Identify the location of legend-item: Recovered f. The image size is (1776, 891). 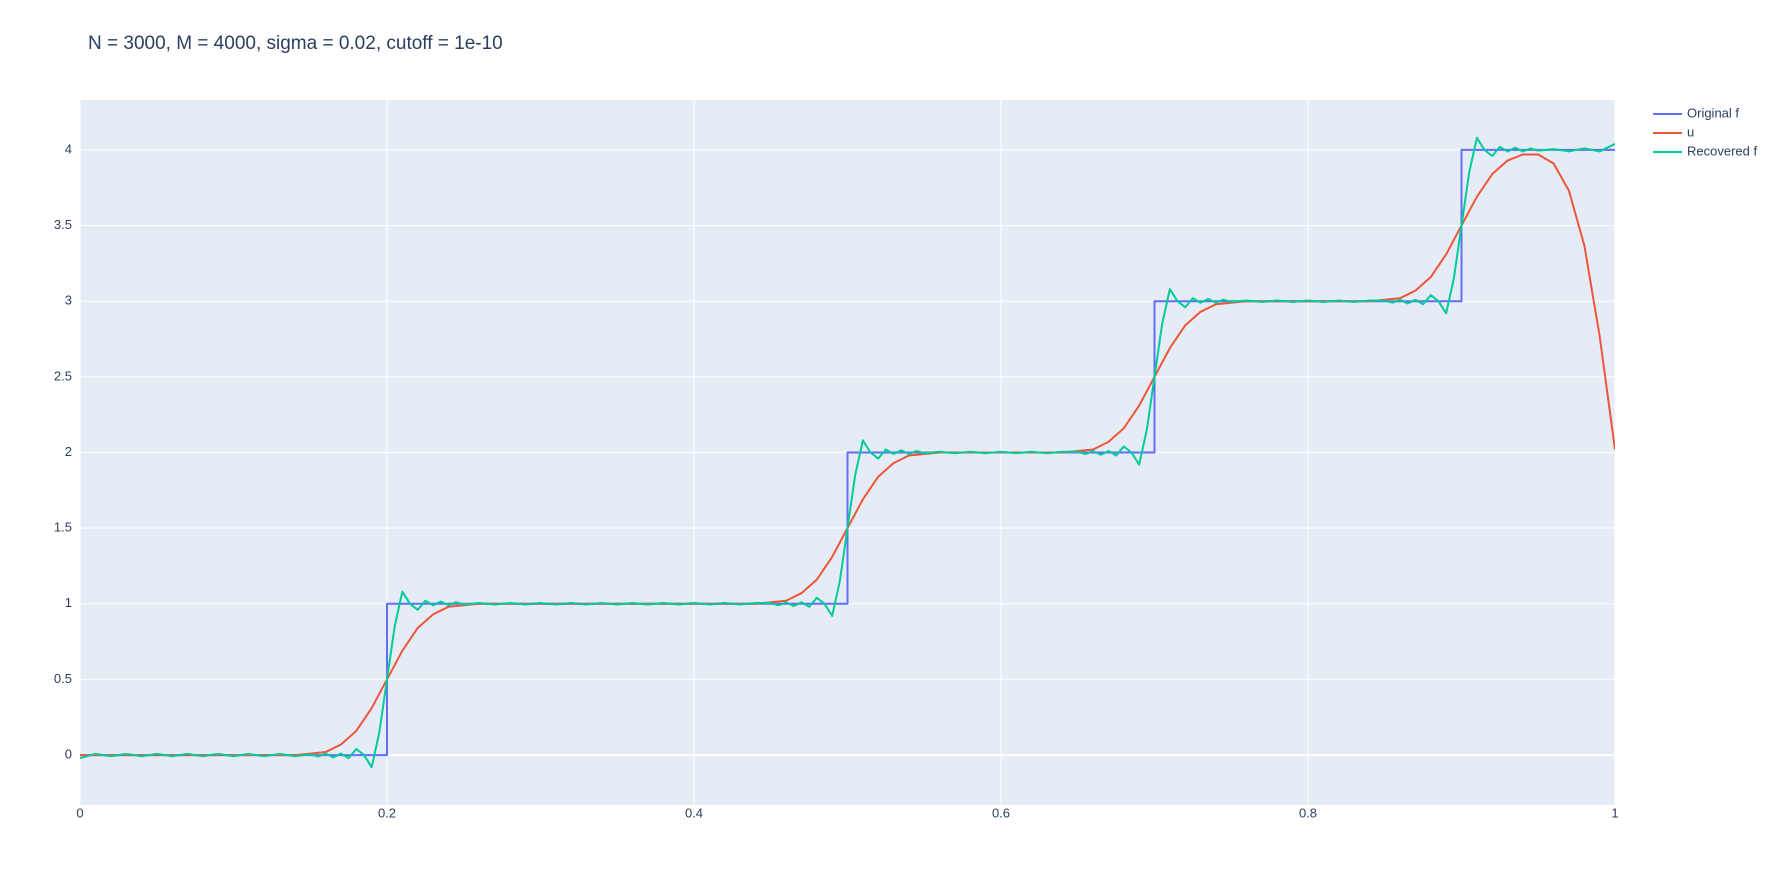
(1705, 150).